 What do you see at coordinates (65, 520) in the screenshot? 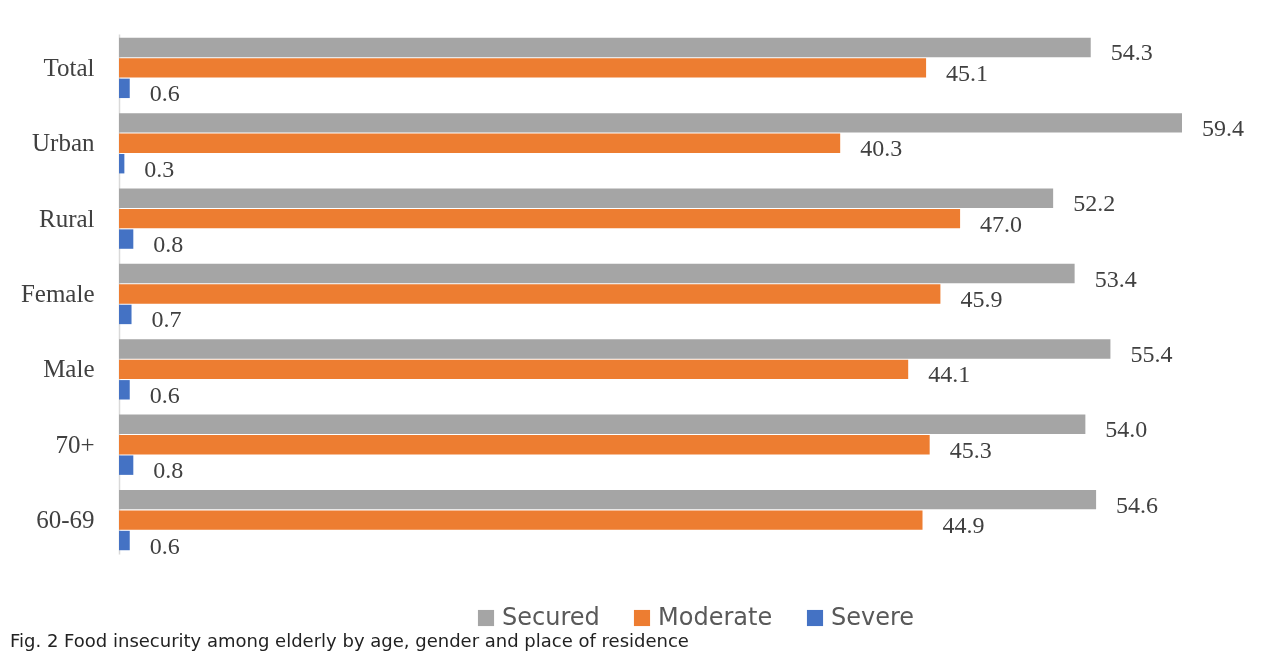
I see `y-tick-label: 60-69` at bounding box center [65, 520].